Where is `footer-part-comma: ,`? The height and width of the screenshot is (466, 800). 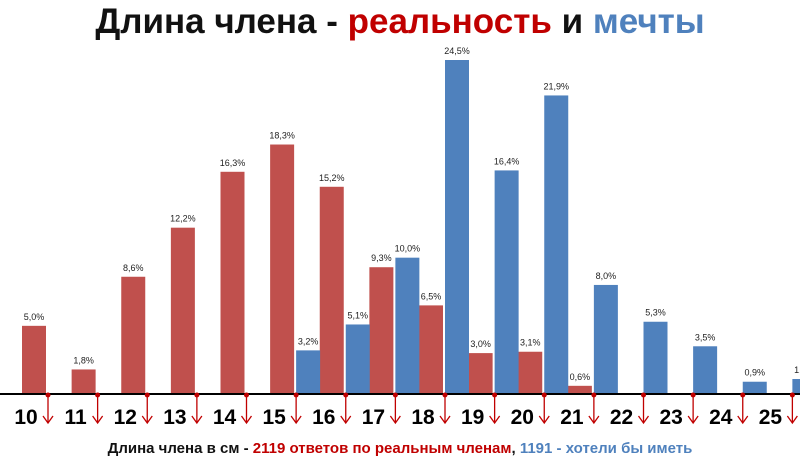 footer-part-comma: , is located at coordinates (515, 448).